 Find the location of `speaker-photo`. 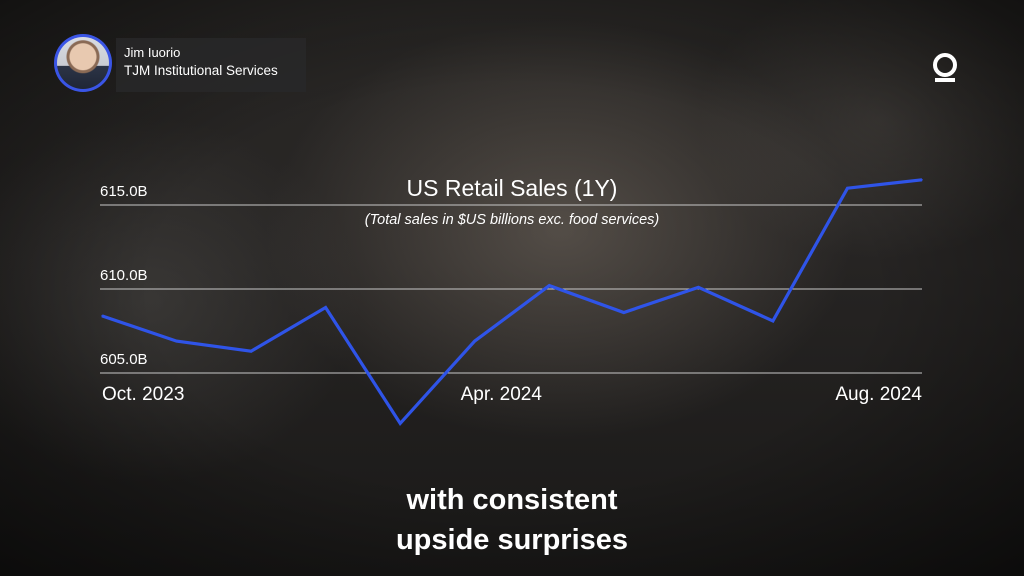

speaker-photo is located at coordinates (83, 63).